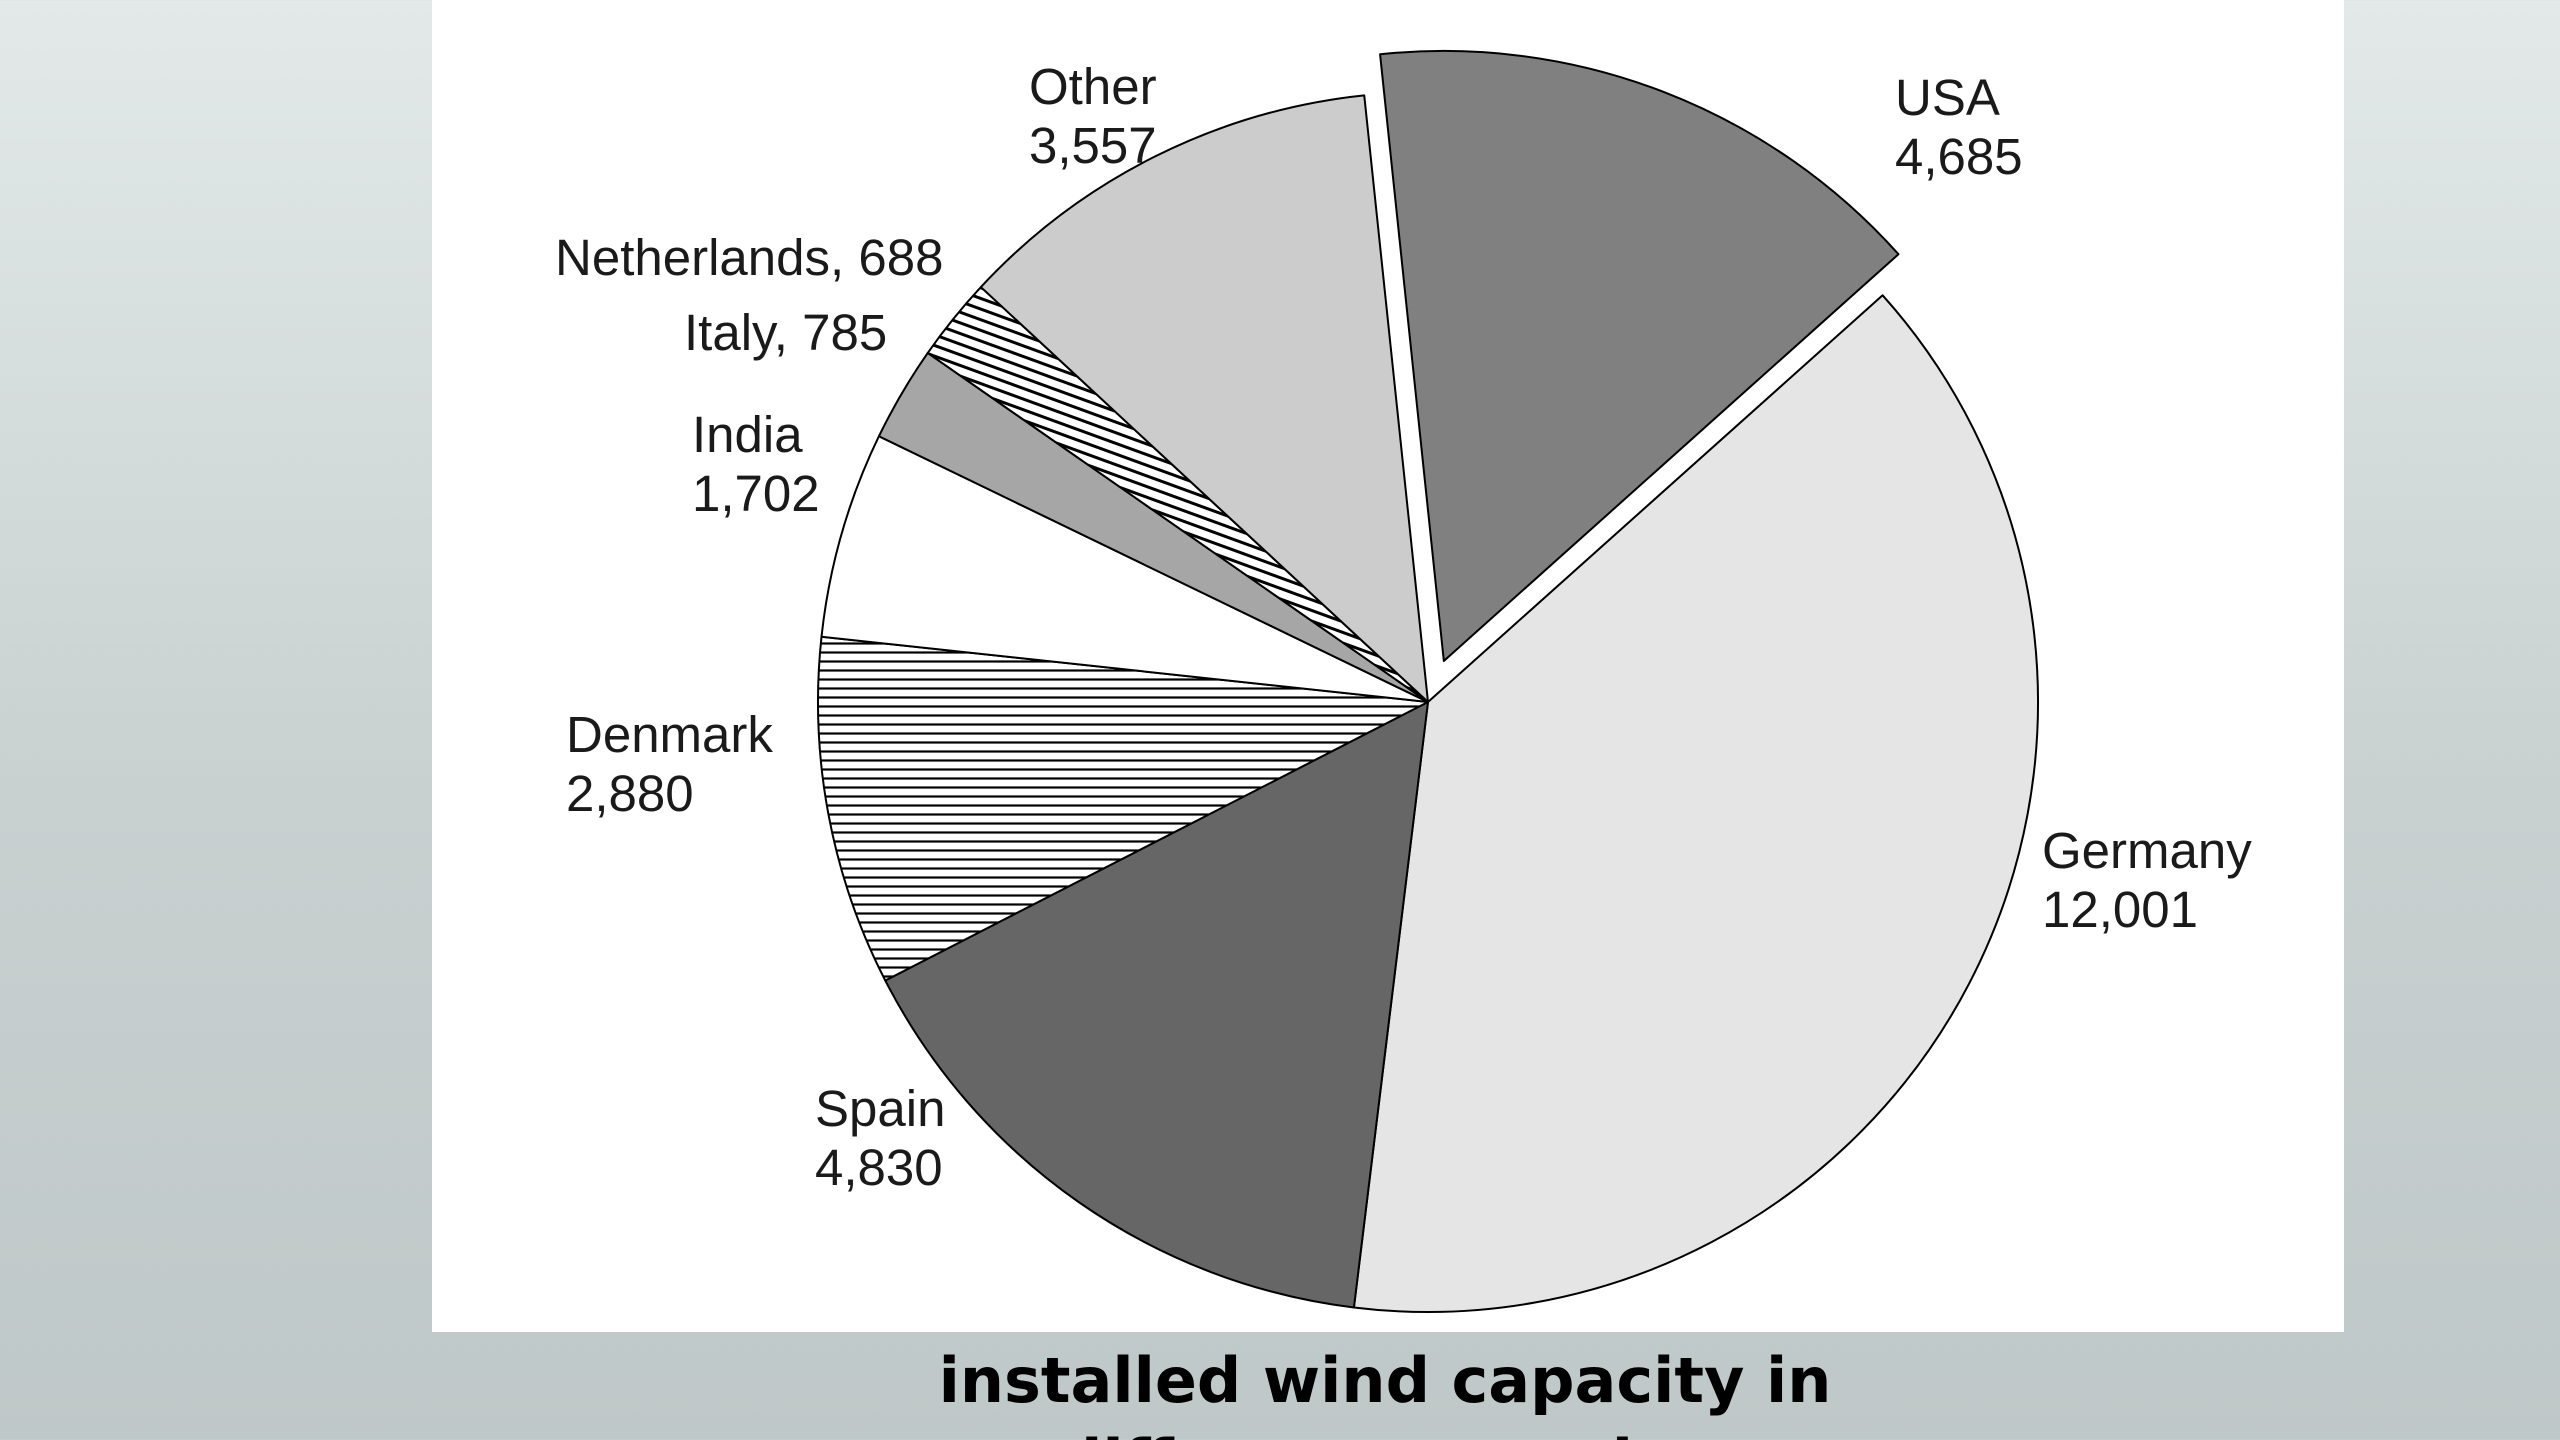 This screenshot has width=2560, height=1440. Describe the element at coordinates (1204, 398) in the screenshot. I see `pie-slice-other` at that location.